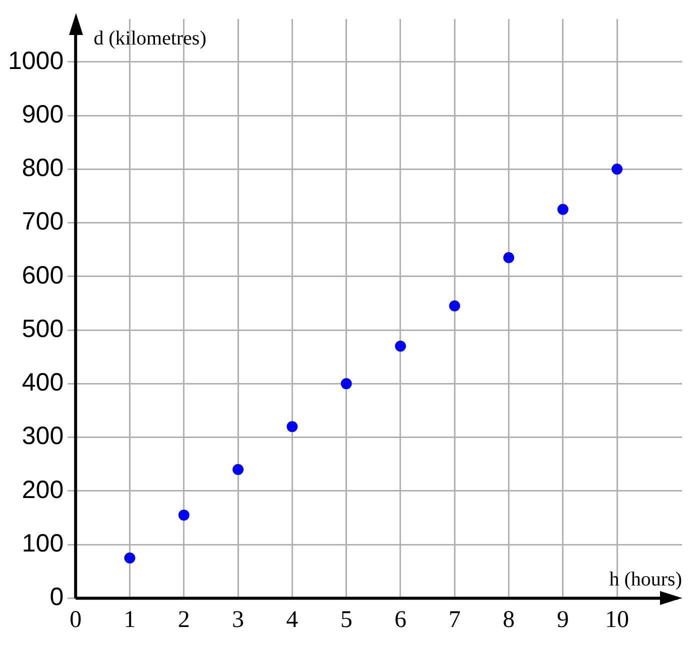 The image size is (688, 647). What do you see at coordinates (238, 619) in the screenshot?
I see `x-tick-label: 3` at bounding box center [238, 619].